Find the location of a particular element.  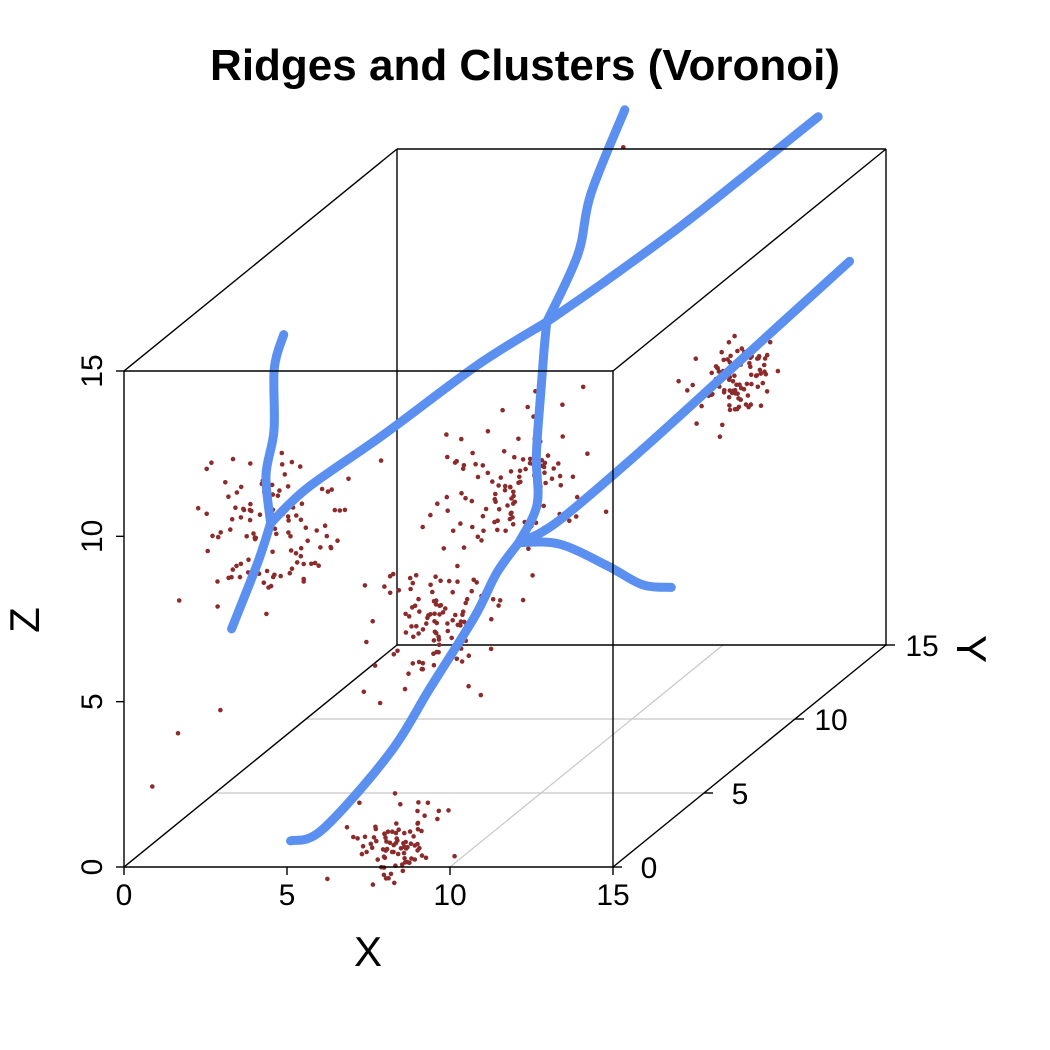

box-edge-top-left is located at coordinates (260, 260).